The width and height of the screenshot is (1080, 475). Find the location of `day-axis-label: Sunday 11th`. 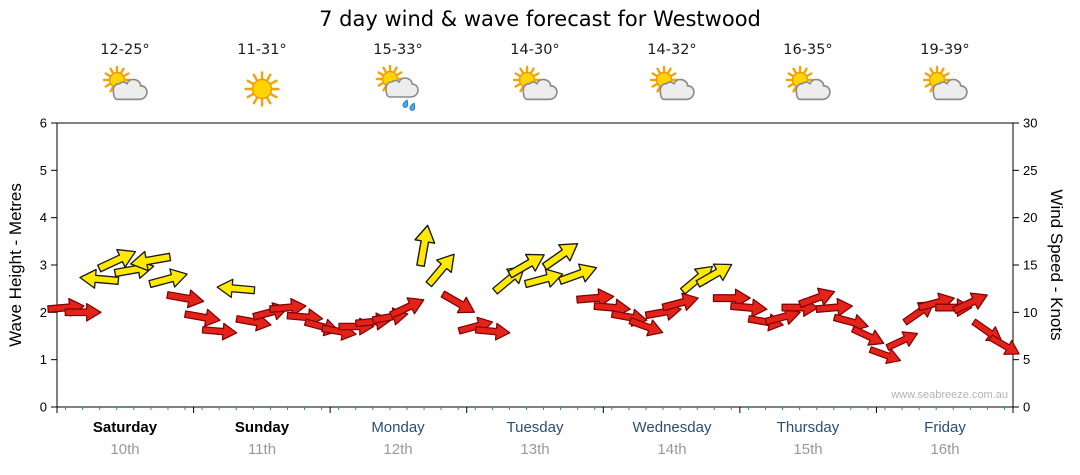

day-axis-label: Sunday 11th is located at coordinates (262, 438).